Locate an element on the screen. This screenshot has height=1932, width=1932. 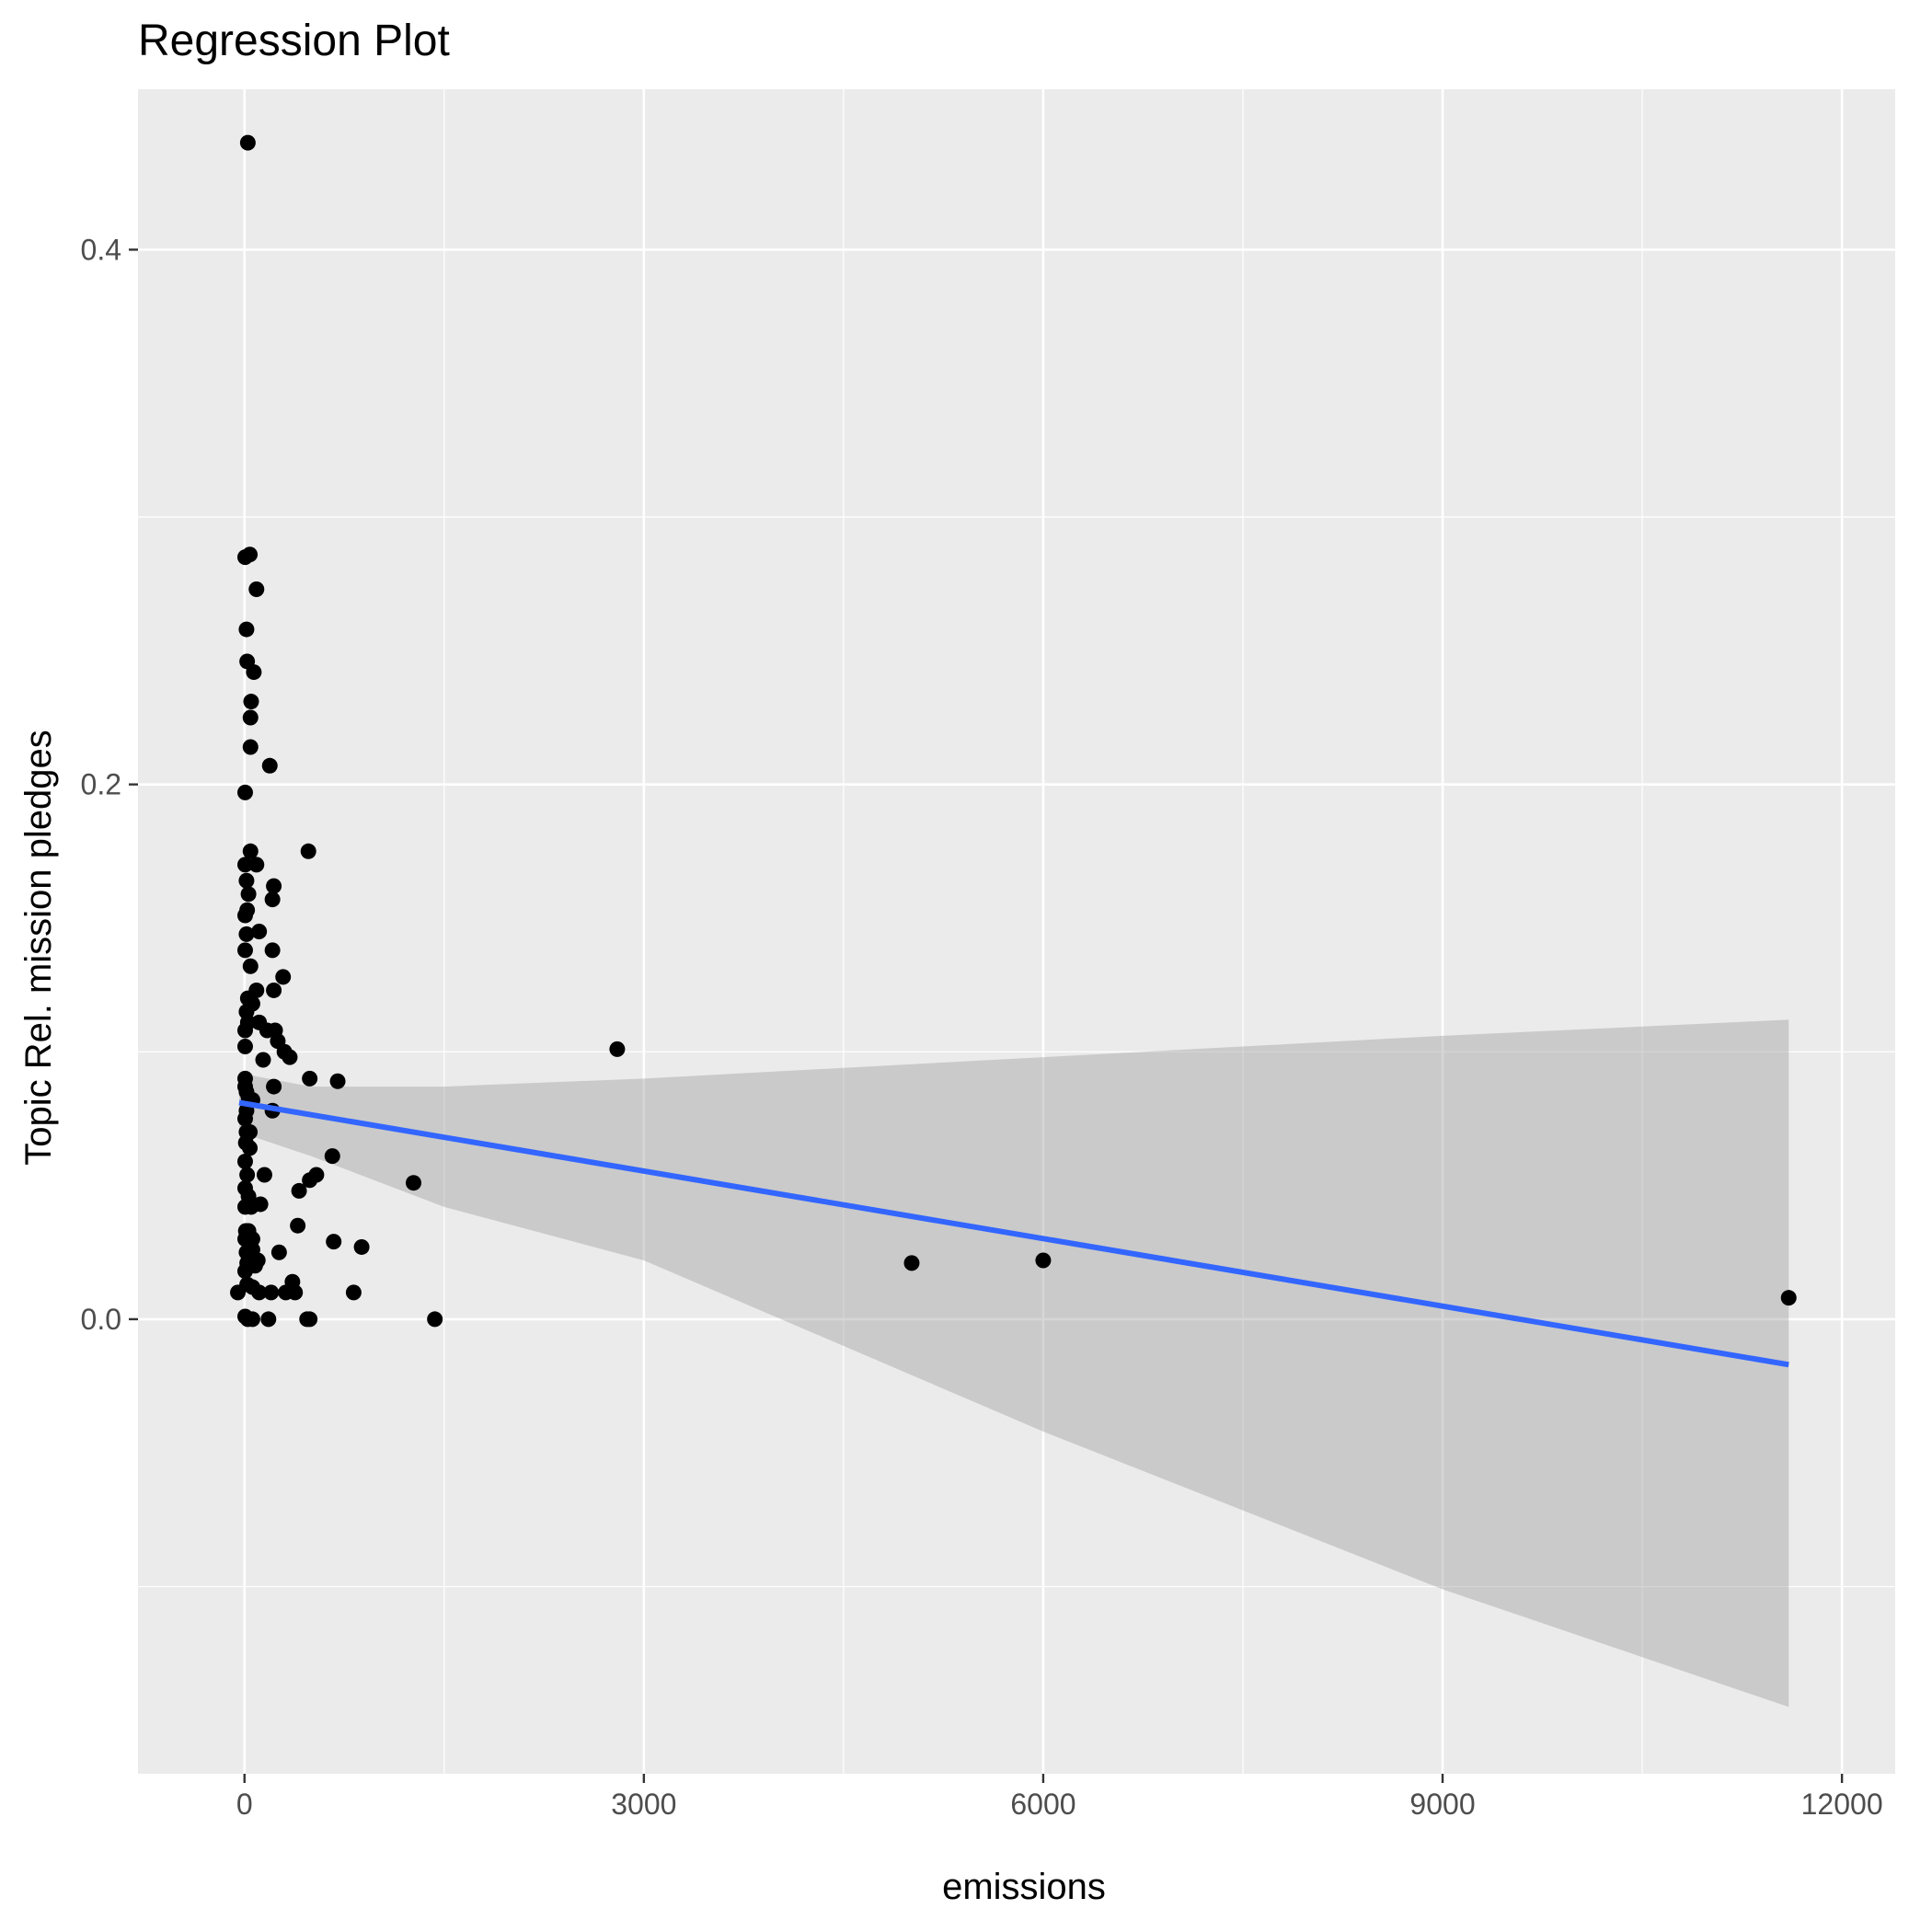
x-axis: 0 3000 6000 9000 12000 is located at coordinates (1059, 1797).